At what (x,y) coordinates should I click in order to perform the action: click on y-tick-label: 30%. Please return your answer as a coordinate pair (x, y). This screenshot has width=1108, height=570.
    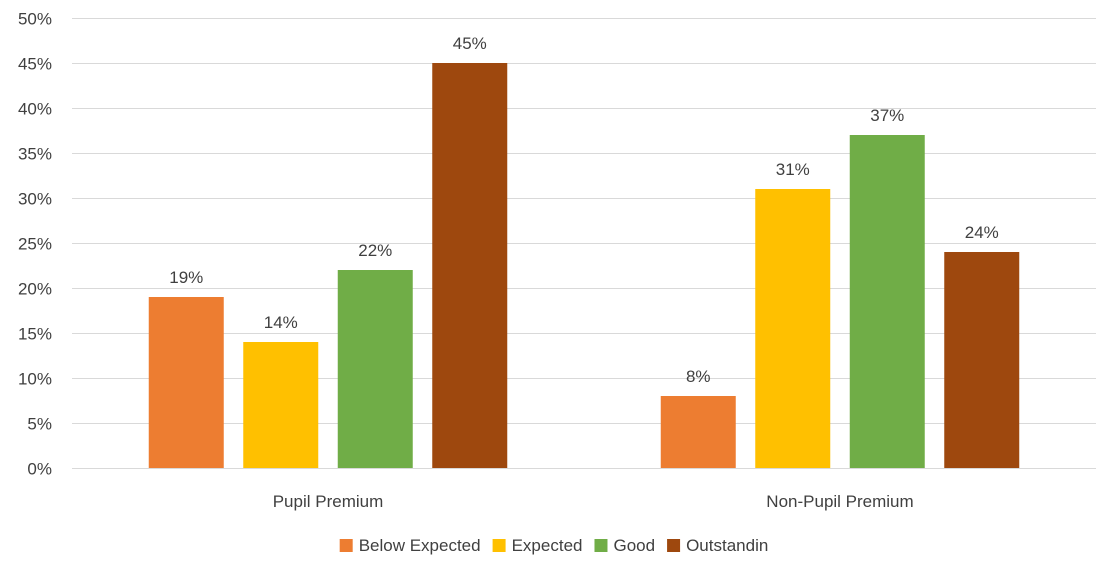
    Looking at the image, I should click on (35, 199).